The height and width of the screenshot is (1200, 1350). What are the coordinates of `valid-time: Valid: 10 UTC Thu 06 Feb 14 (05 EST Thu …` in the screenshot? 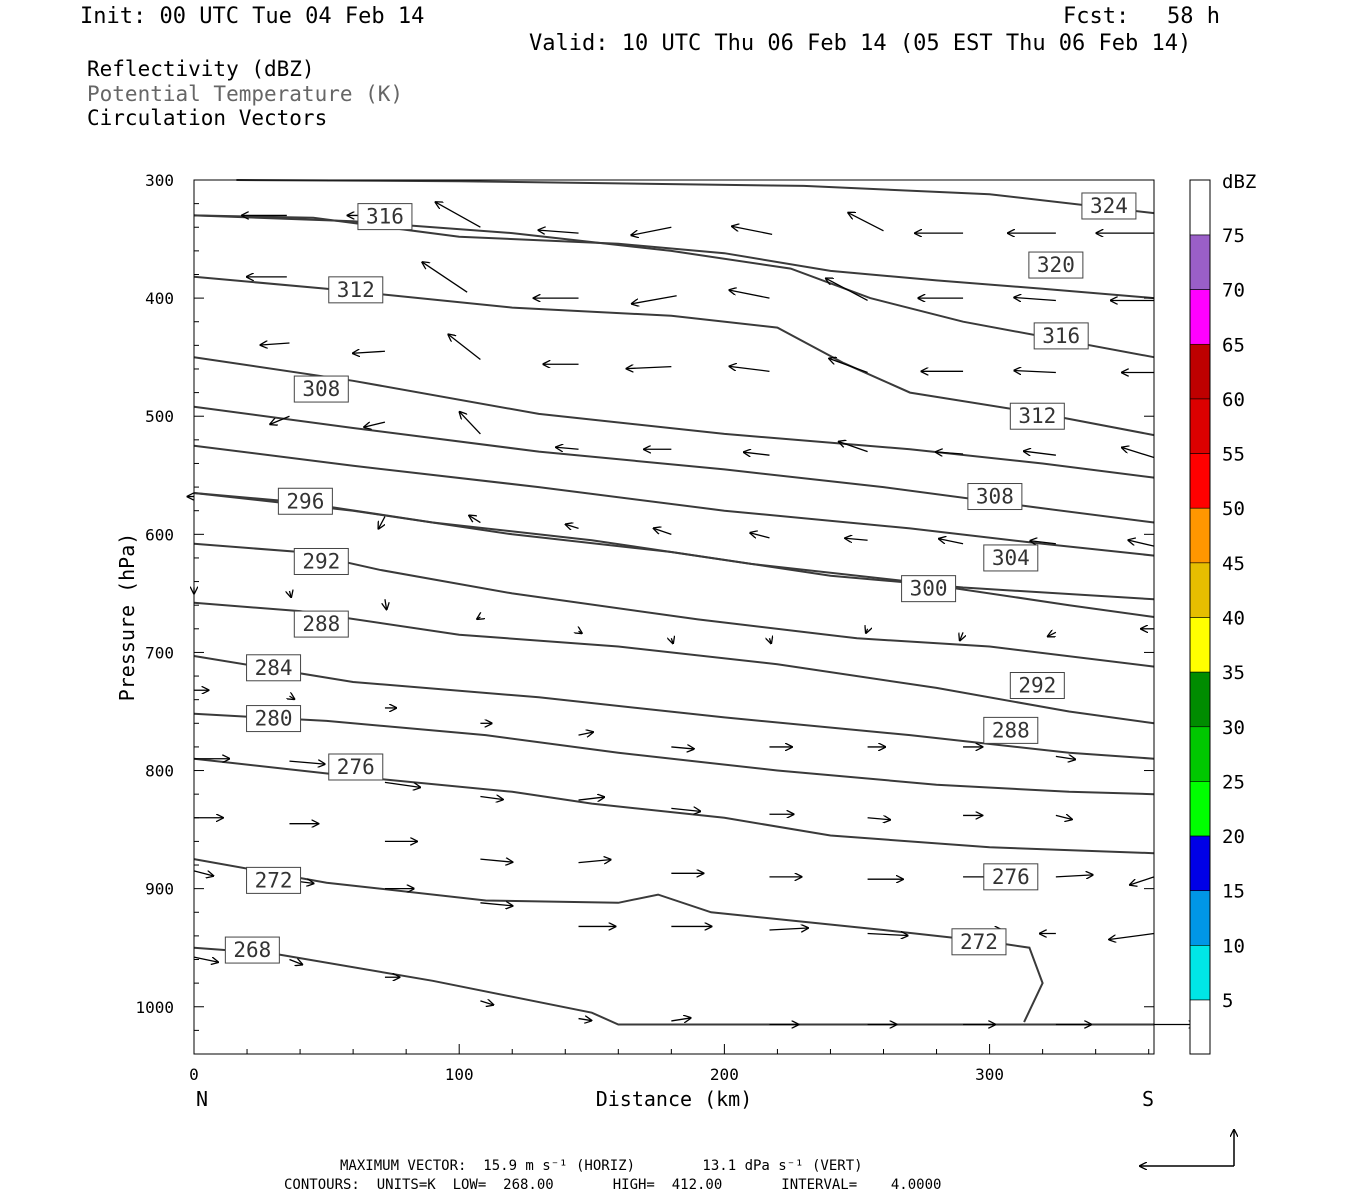 It's located at (860, 43).